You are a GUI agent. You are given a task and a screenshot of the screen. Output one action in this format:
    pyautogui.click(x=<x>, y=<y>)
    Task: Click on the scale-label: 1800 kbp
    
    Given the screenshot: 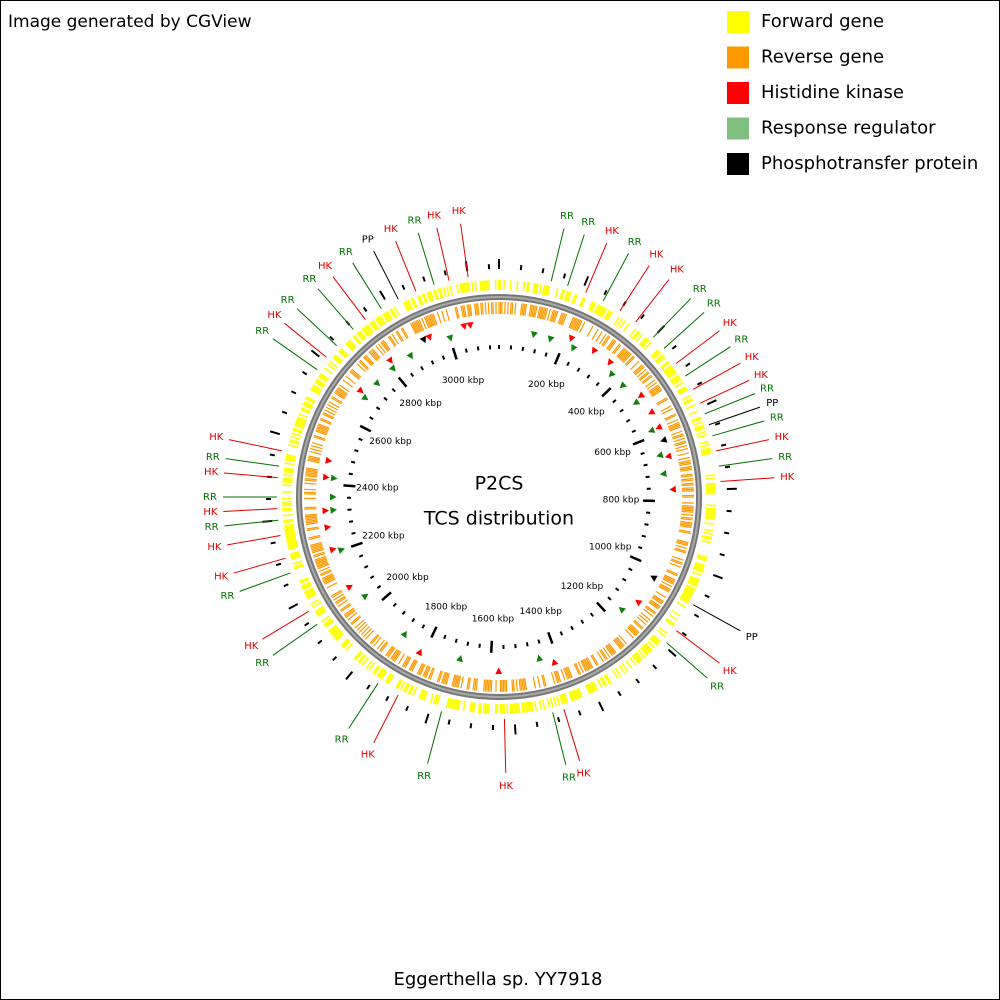 What is the action you would take?
    pyautogui.click(x=446, y=607)
    